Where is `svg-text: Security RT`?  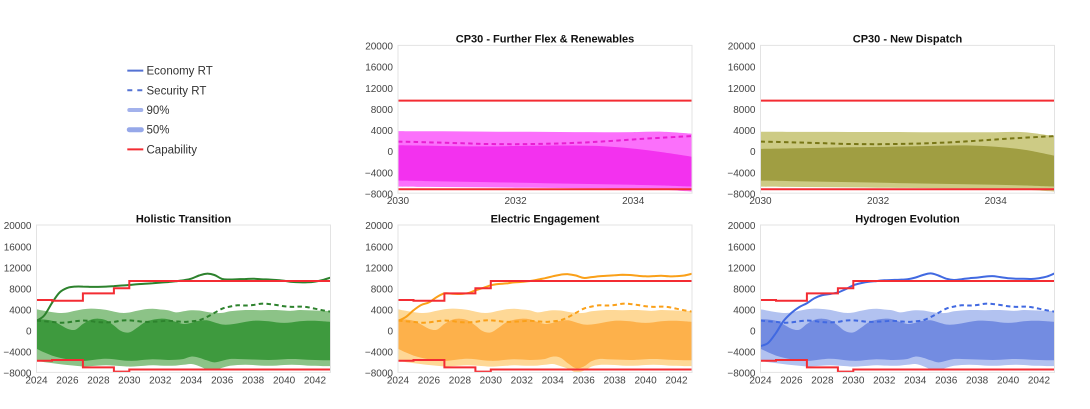 svg-text: Security RT is located at coordinates (177, 91).